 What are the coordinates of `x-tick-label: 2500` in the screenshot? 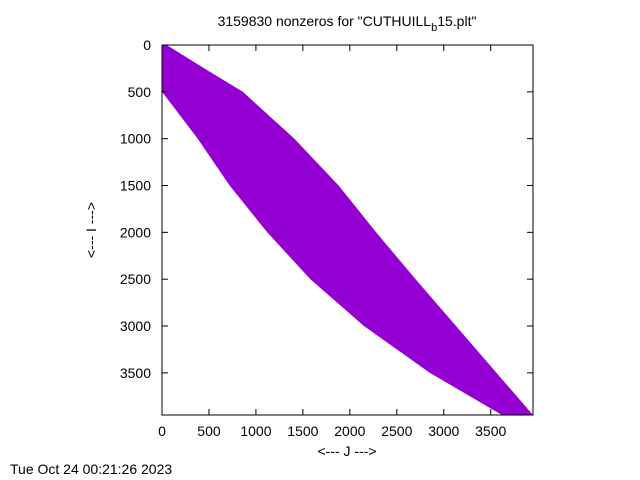 It's located at (396, 431).